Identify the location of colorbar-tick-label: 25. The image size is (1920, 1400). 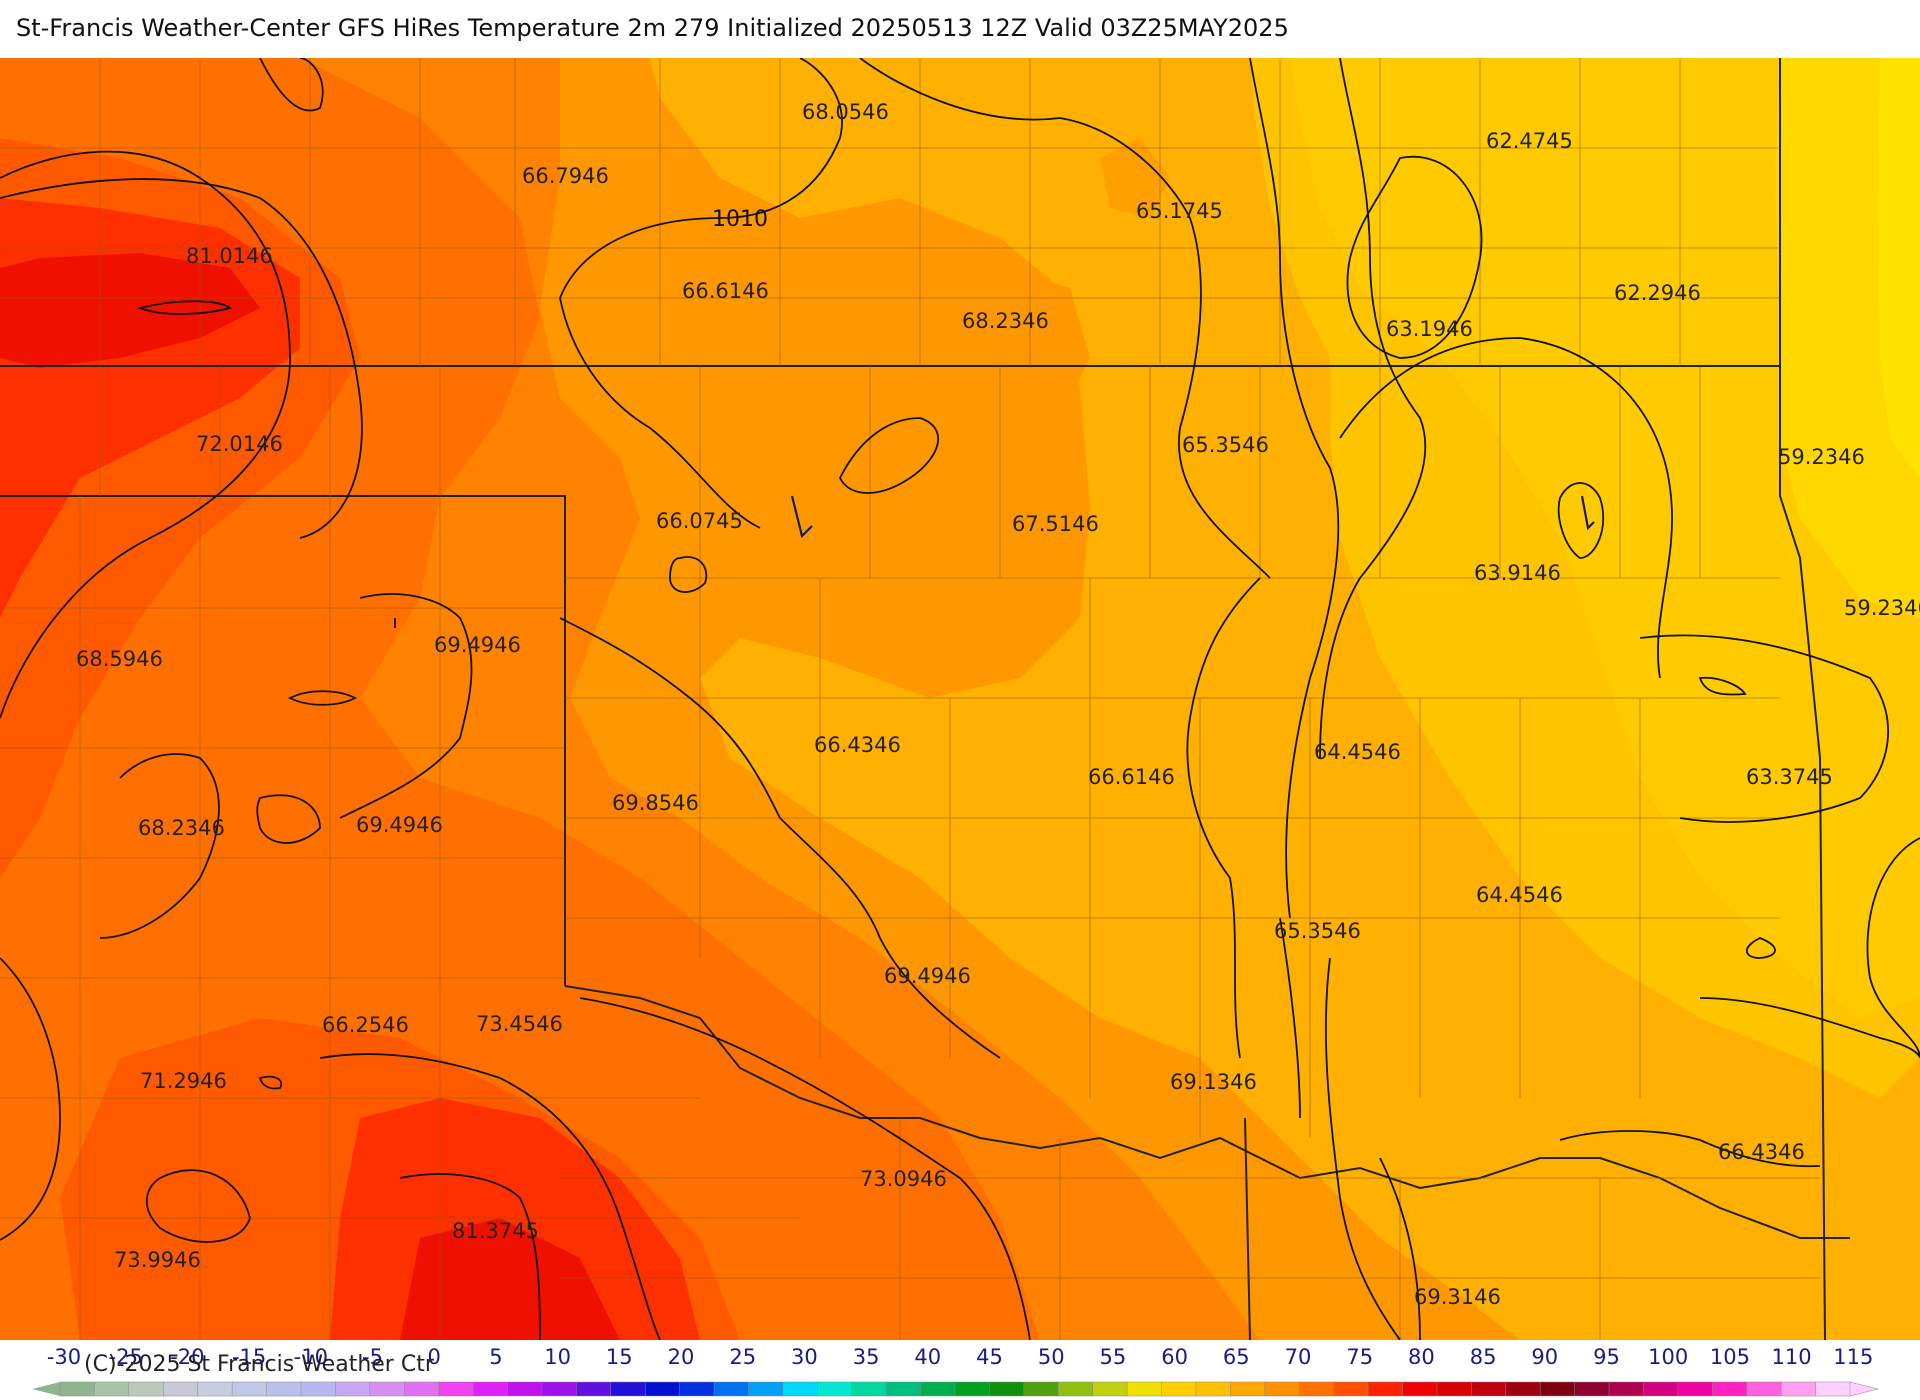
(742, 1357).